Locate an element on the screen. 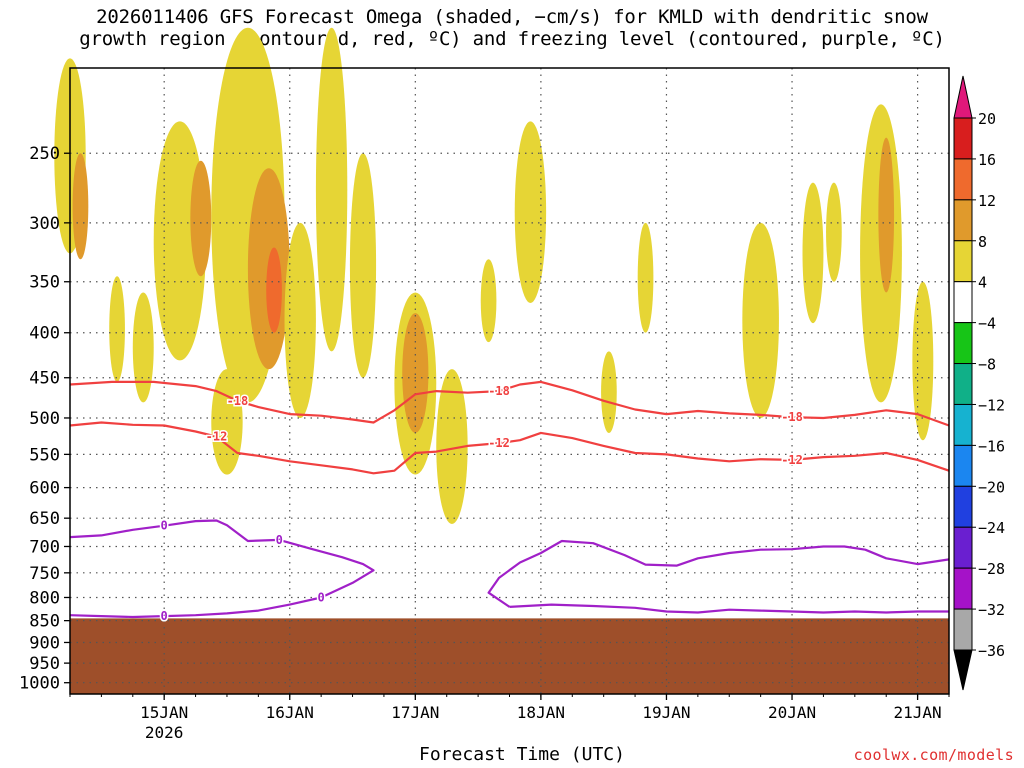 This screenshot has height=768, width=1024. below-ground-fill is located at coordinates (509, 656).